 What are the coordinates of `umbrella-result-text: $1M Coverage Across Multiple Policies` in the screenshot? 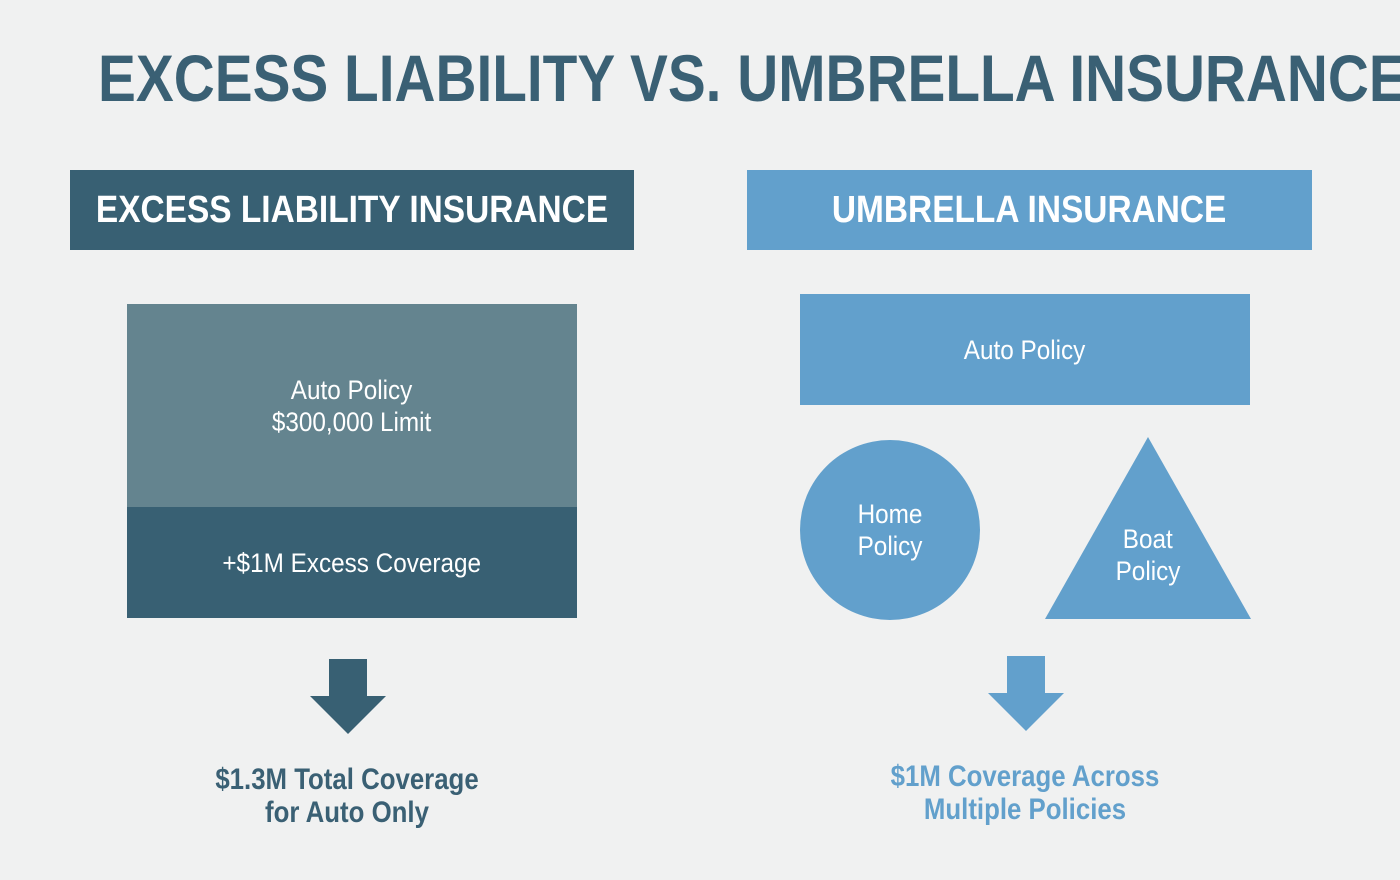 It's located at (1025, 793).